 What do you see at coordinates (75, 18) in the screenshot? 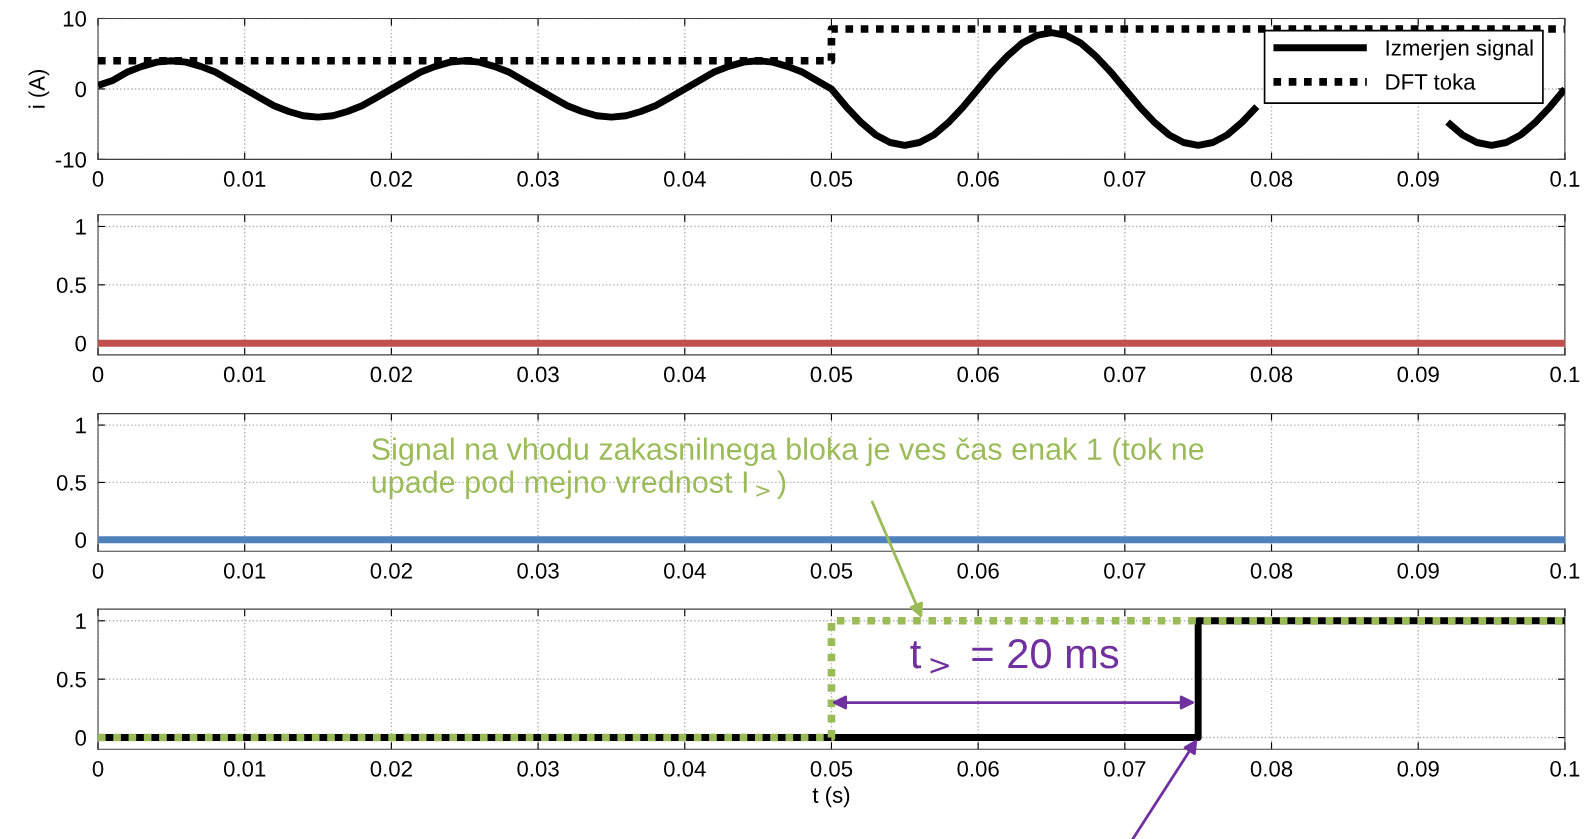
I see `y-tick-label: 10` at bounding box center [75, 18].